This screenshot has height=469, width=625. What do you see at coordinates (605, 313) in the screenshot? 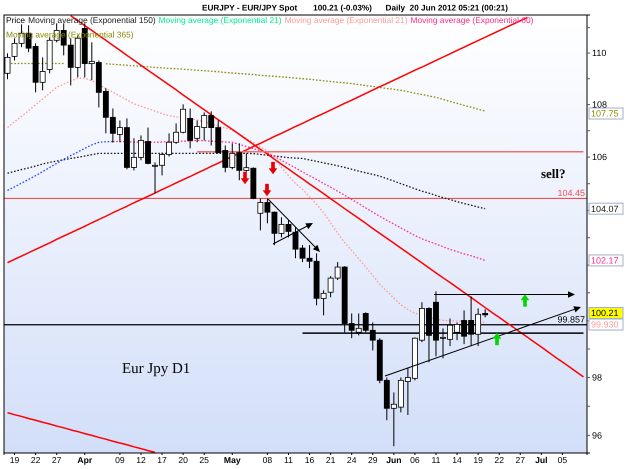
I see `annotation: 100.21` at bounding box center [605, 313].